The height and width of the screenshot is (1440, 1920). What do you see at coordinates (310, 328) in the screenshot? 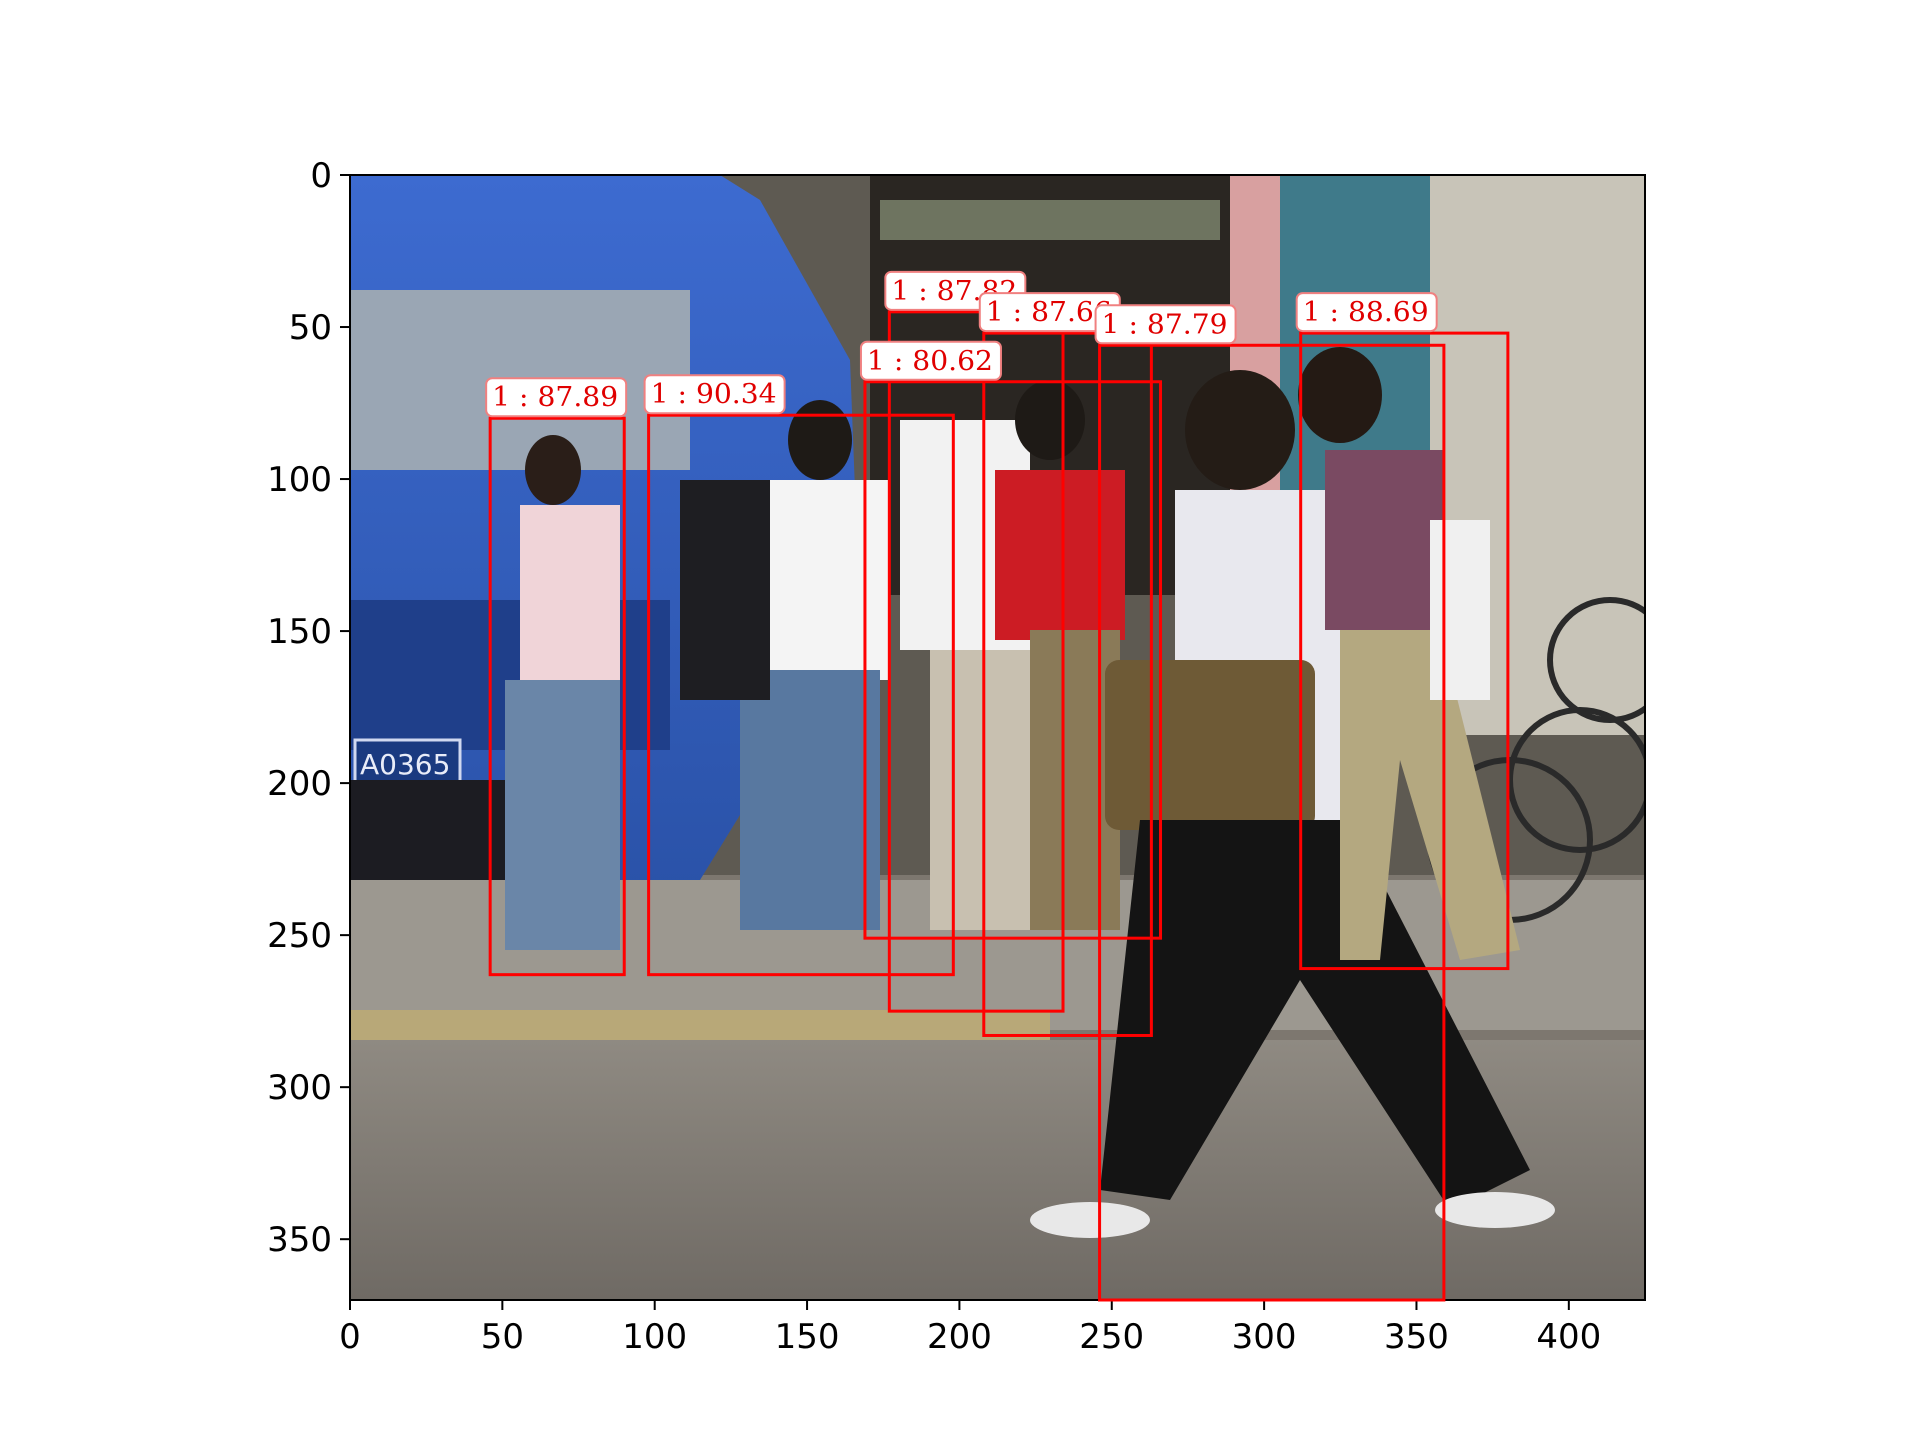
I see `y-tick-label: 50` at bounding box center [310, 328].